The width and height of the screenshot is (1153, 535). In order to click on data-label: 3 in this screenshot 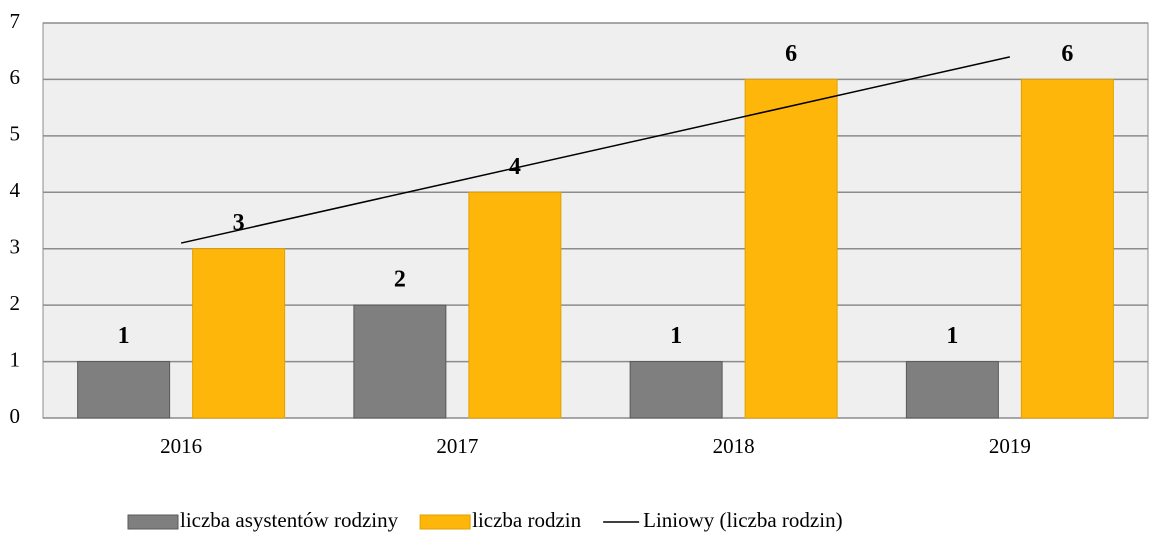, I will do `click(239, 223)`.